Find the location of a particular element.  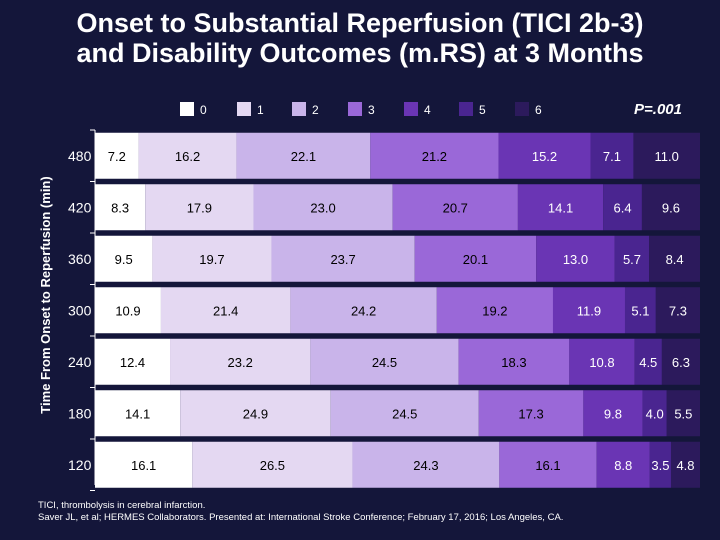

y-tick-label-300: 300 is located at coordinates (80, 310).